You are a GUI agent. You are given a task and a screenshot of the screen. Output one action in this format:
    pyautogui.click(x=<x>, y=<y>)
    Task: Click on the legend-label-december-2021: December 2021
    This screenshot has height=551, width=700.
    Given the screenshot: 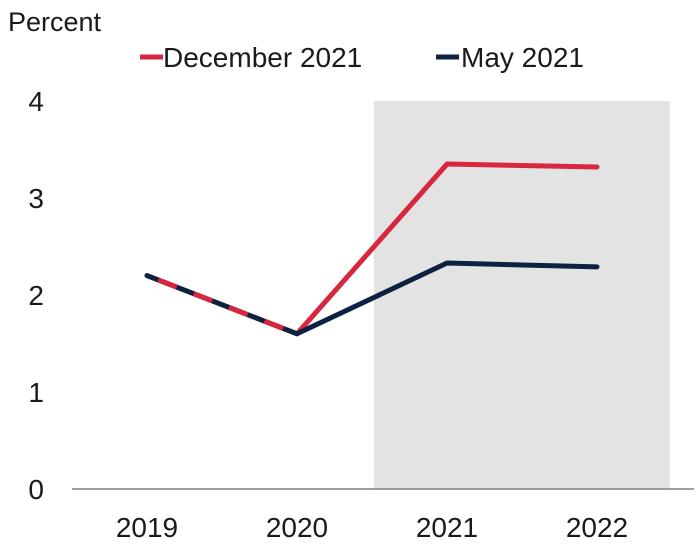 What is the action you would take?
    pyautogui.click(x=262, y=57)
    